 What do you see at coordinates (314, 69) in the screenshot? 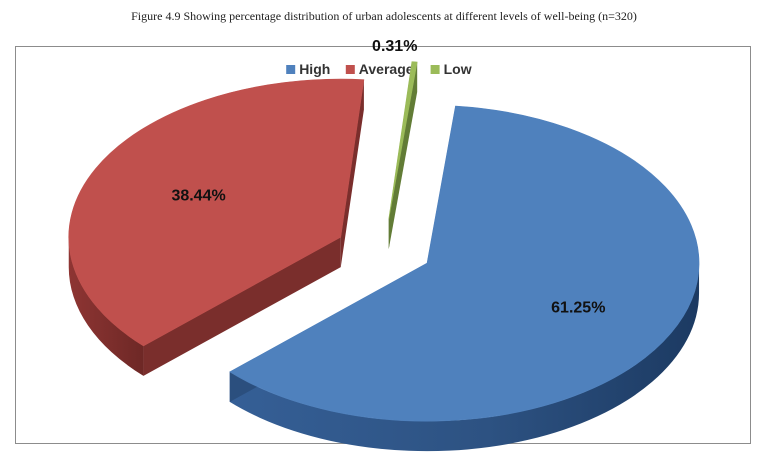
I see `legend-label-high: High` at bounding box center [314, 69].